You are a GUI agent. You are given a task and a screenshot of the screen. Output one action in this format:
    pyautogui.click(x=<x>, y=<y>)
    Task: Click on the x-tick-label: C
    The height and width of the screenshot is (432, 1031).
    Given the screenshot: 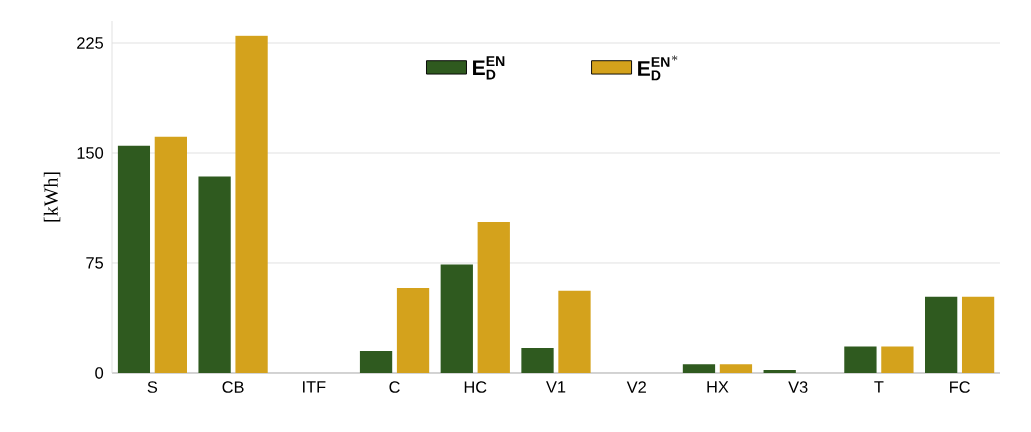 What is the action you would take?
    pyautogui.click(x=394, y=387)
    